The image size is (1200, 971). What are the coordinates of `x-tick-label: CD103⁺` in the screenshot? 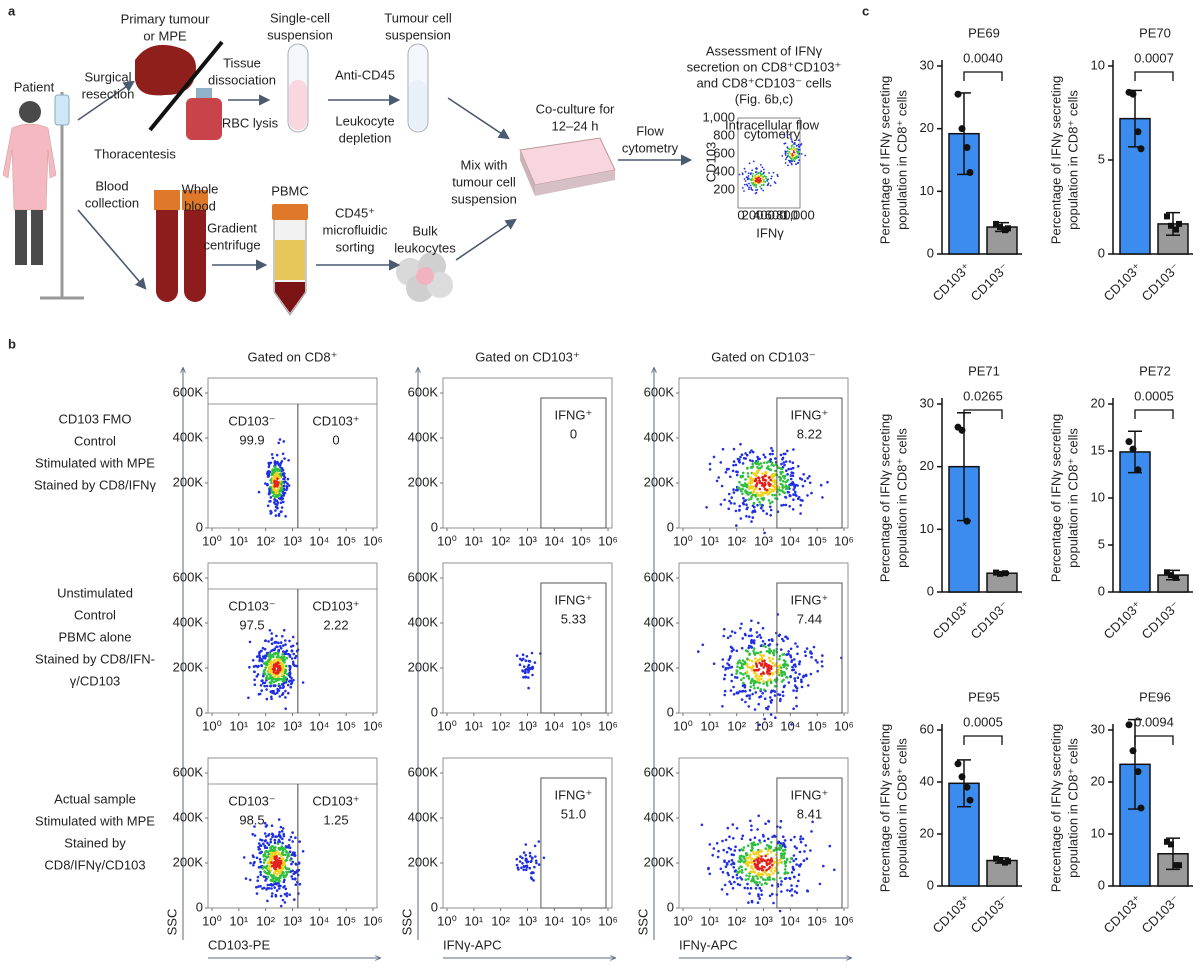 It's located at (951, 620).